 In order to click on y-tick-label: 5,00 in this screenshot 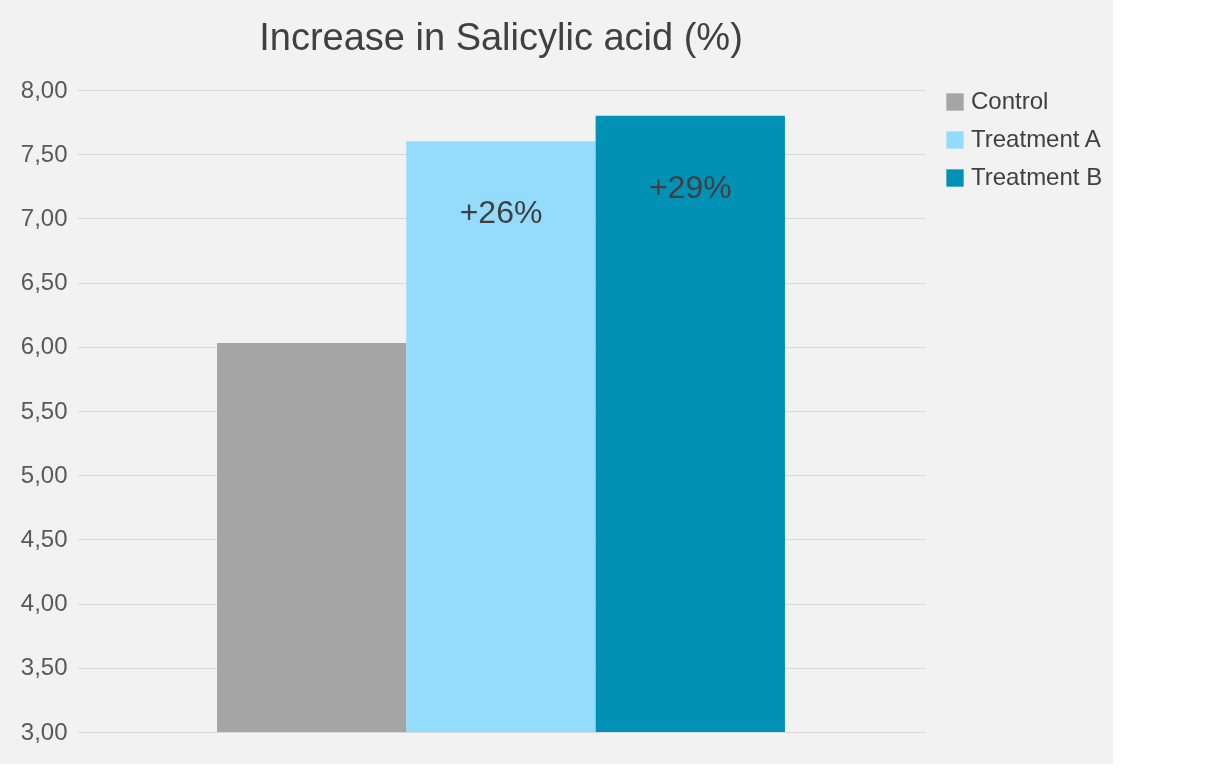, I will do `click(44, 474)`.